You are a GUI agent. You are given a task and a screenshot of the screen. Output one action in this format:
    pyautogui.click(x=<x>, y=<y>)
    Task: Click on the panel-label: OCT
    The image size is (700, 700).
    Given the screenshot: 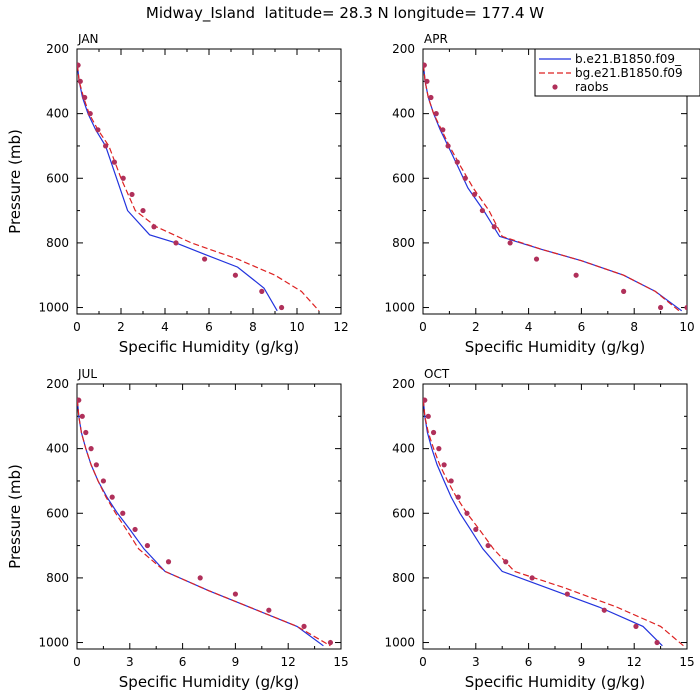 What is the action you would take?
    pyautogui.click(x=437, y=374)
    